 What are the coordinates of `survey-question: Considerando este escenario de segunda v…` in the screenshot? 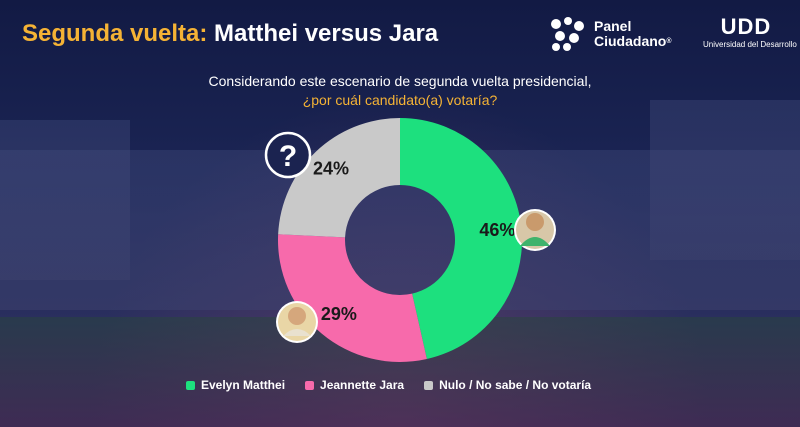 It's located at (400, 91).